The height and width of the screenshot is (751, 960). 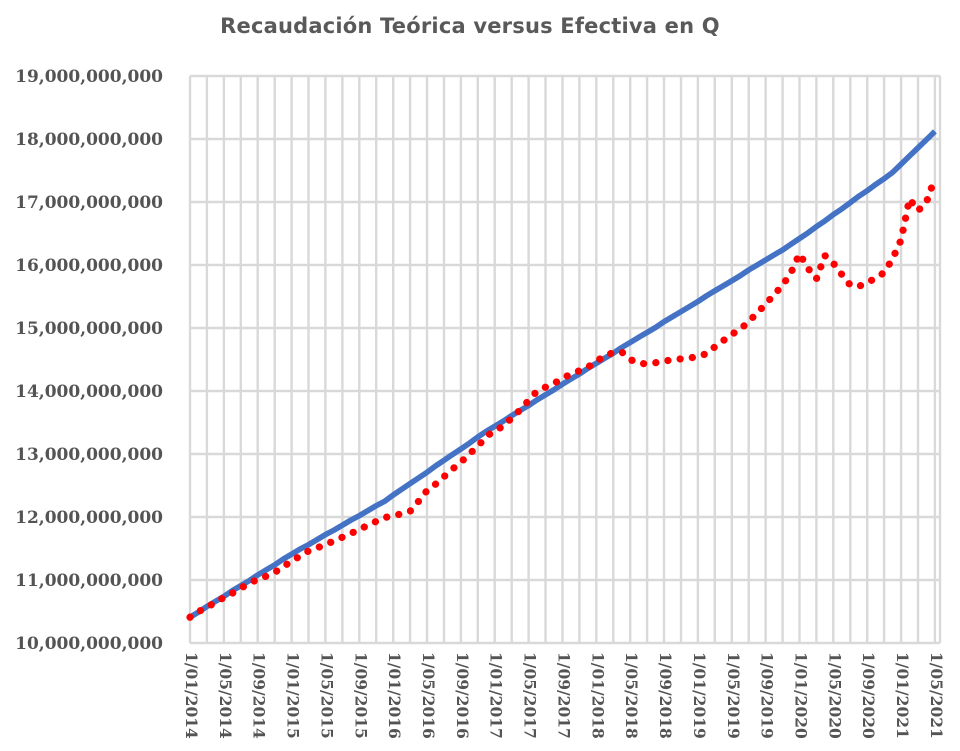 What do you see at coordinates (868, 695) in the screenshot?
I see `x-axis-tick-label: 1/09/2020` at bounding box center [868, 695].